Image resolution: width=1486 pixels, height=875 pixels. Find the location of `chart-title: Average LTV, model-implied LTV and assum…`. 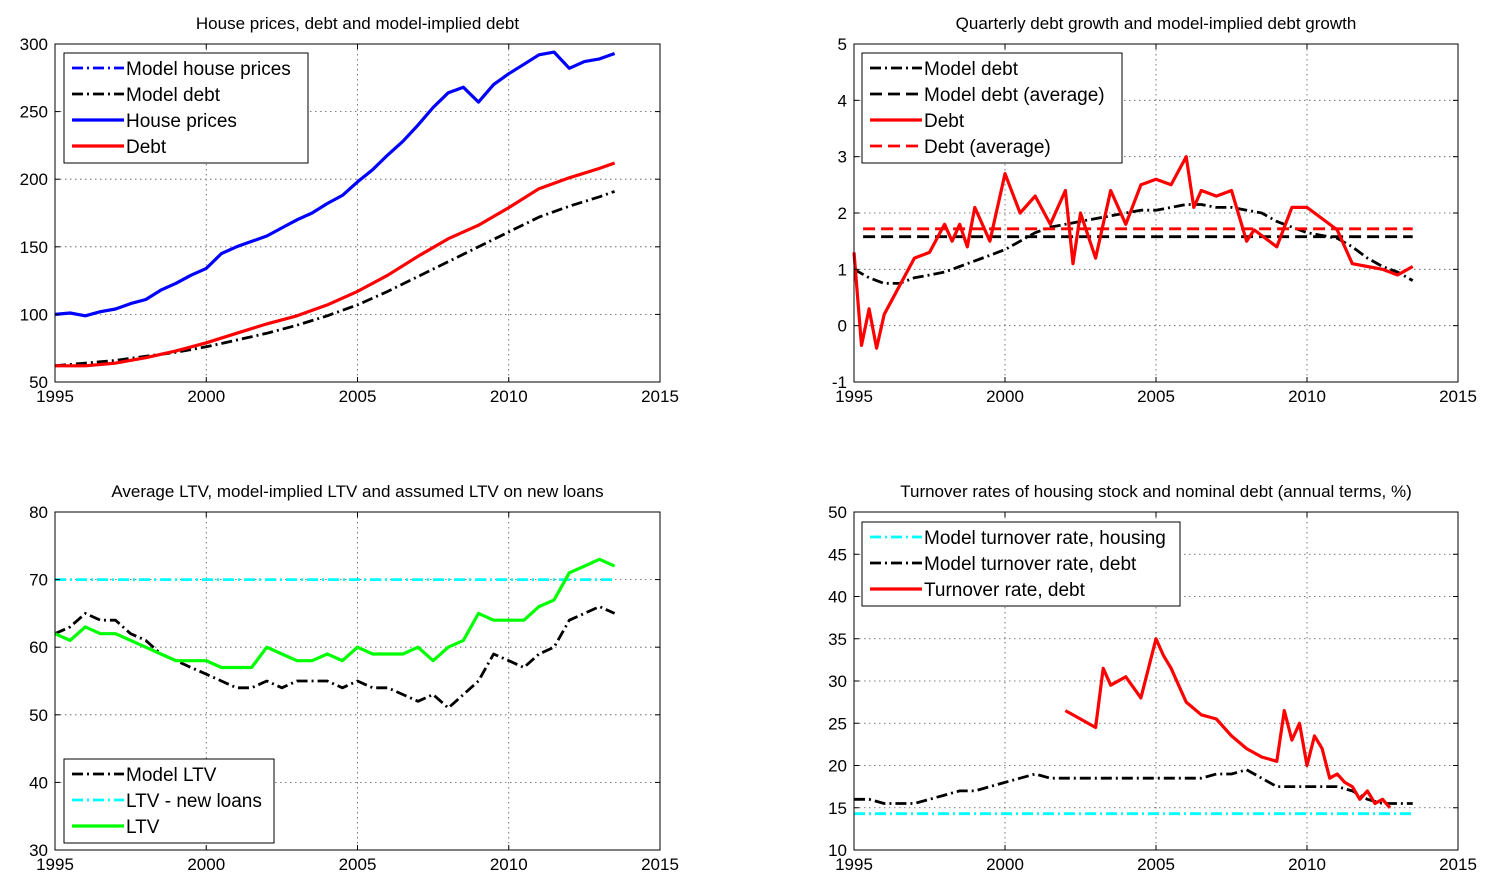

chart-title: Average LTV, model-implied LTV and assum… is located at coordinates (357, 491).